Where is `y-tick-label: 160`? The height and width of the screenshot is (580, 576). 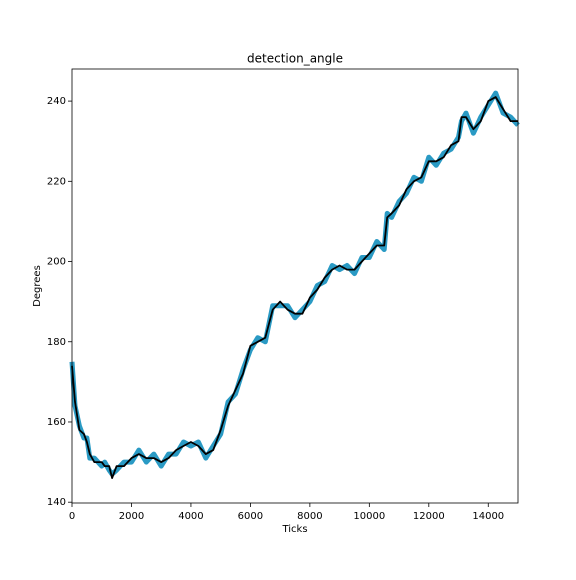 y-tick-label: 160 is located at coordinates (56, 422).